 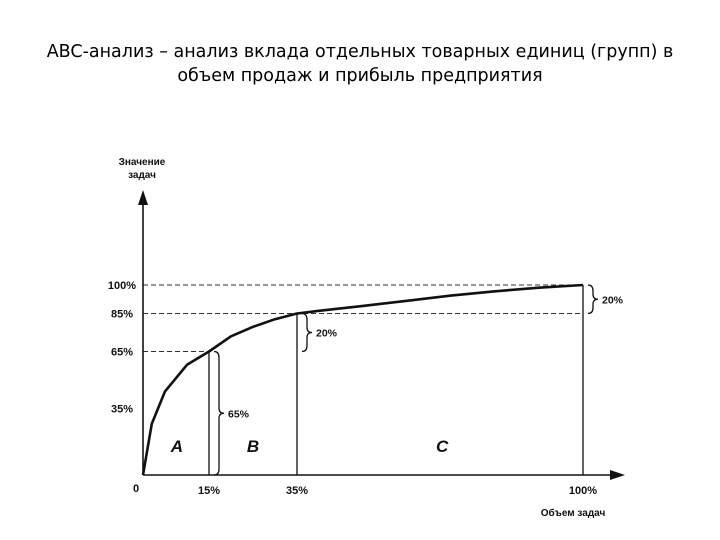 What do you see at coordinates (617, 475) in the screenshot?
I see `x-axis-arrow` at bounding box center [617, 475].